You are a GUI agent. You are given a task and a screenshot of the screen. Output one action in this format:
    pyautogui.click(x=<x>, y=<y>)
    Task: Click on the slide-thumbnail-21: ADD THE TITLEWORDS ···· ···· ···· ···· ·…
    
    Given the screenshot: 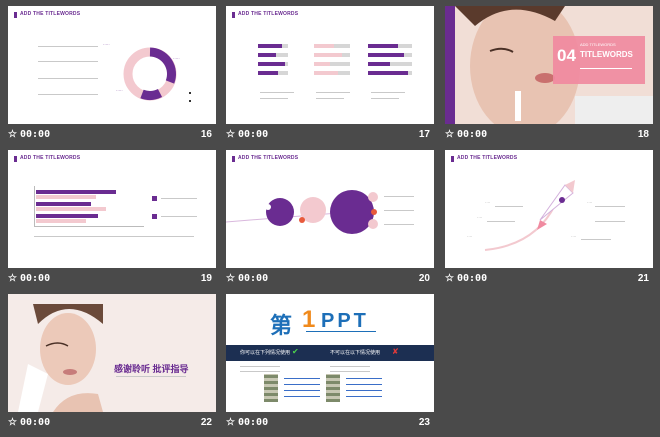 What is the action you would take?
    pyautogui.click(x=549, y=209)
    